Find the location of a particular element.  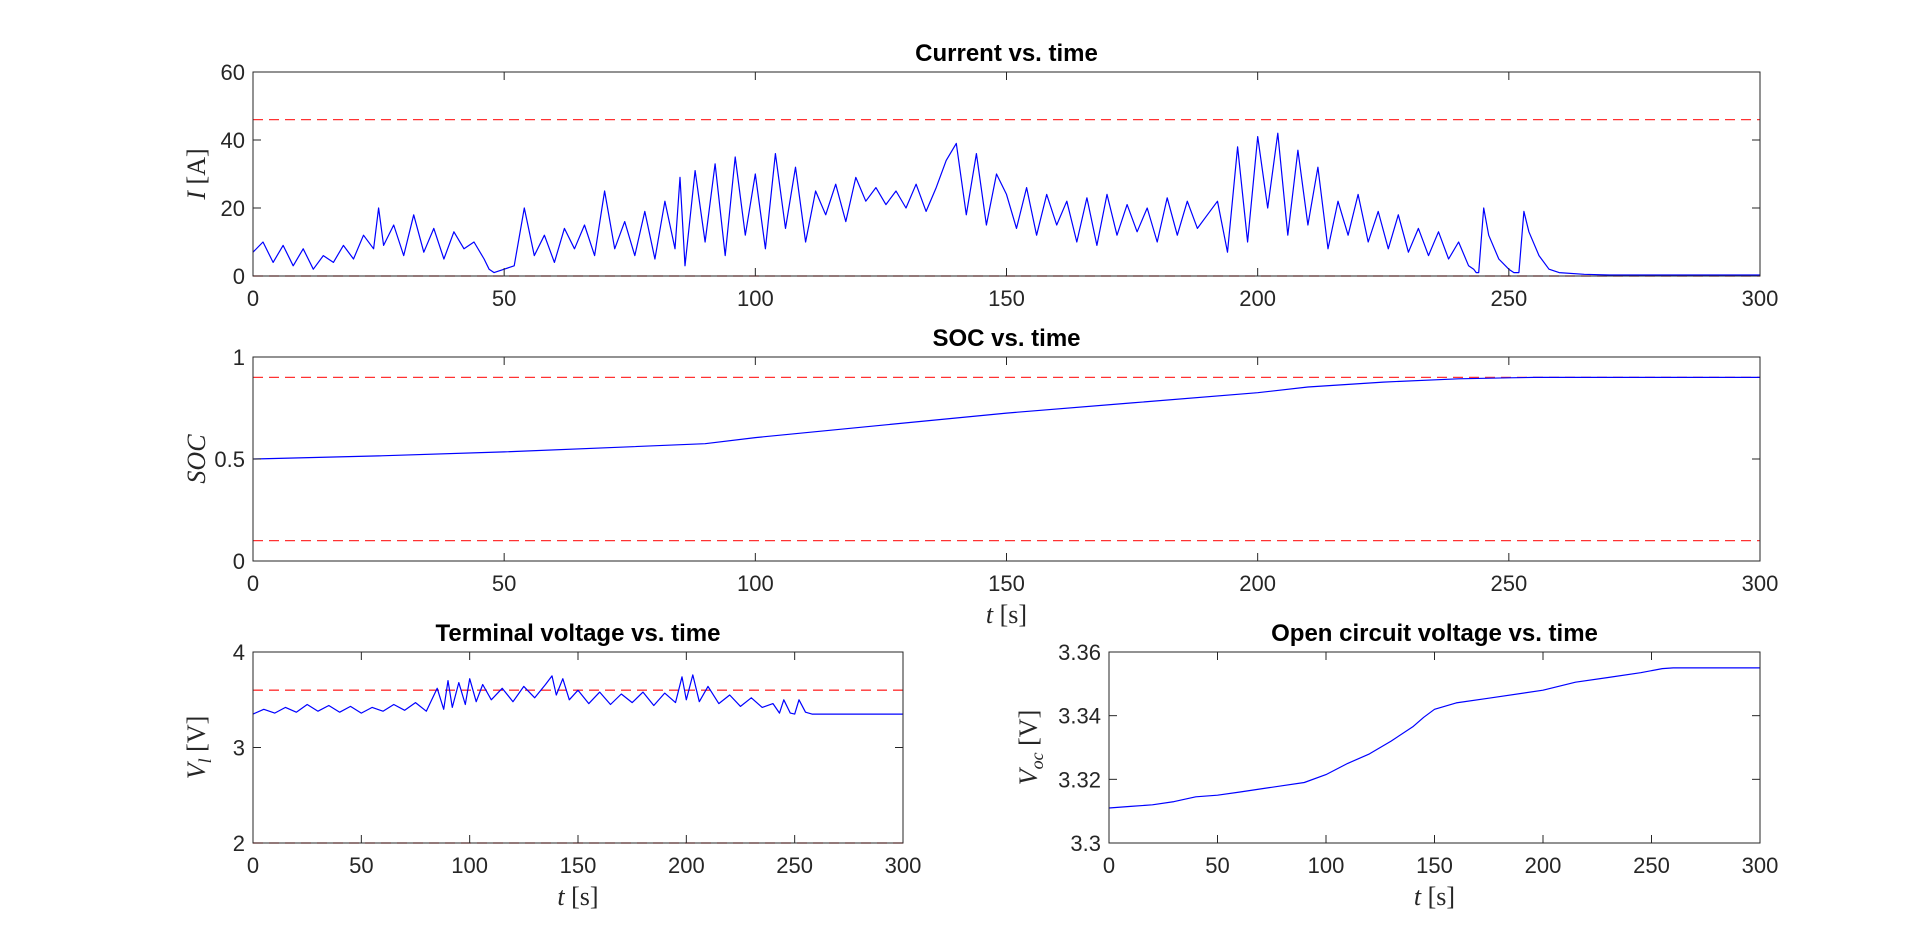

y-axis-label: Vl [V] is located at coordinates (198, 748).